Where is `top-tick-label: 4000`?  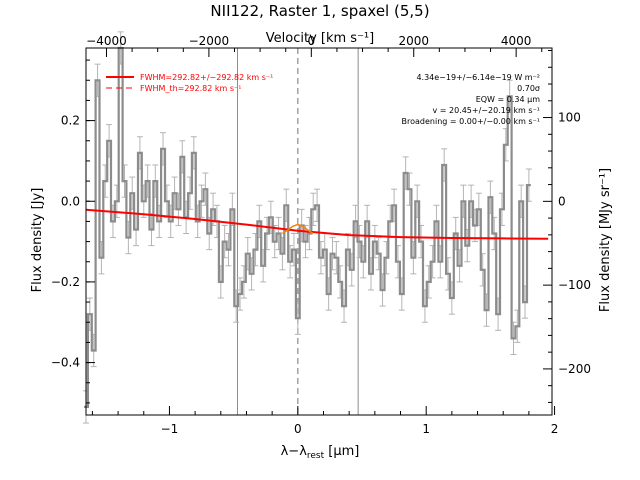
top-tick-label: 4000 is located at coordinates (516, 41).